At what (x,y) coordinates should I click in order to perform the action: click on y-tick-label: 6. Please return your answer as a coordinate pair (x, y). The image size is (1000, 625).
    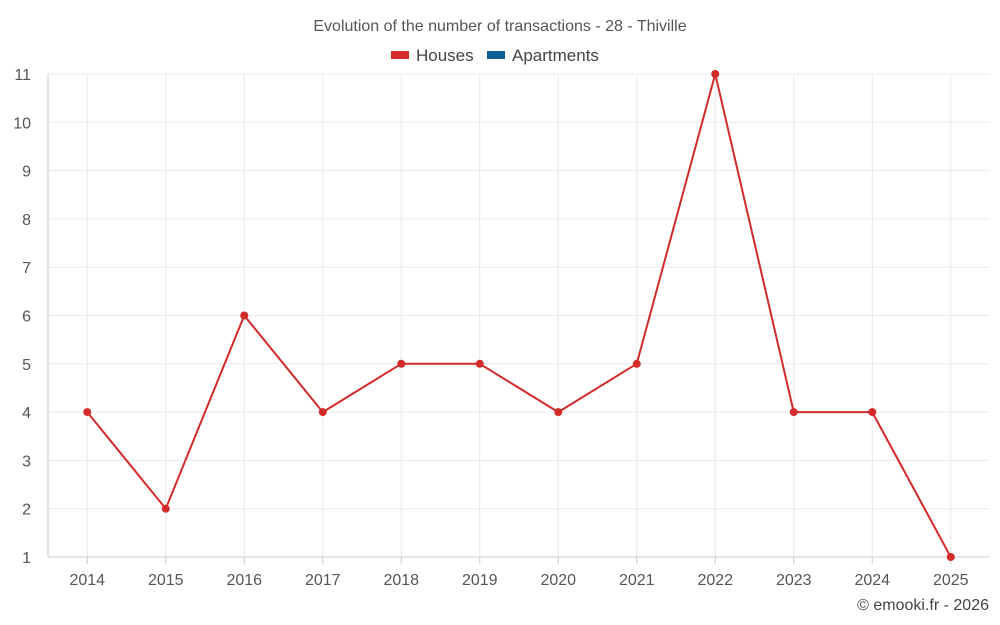
    Looking at the image, I should click on (26, 317).